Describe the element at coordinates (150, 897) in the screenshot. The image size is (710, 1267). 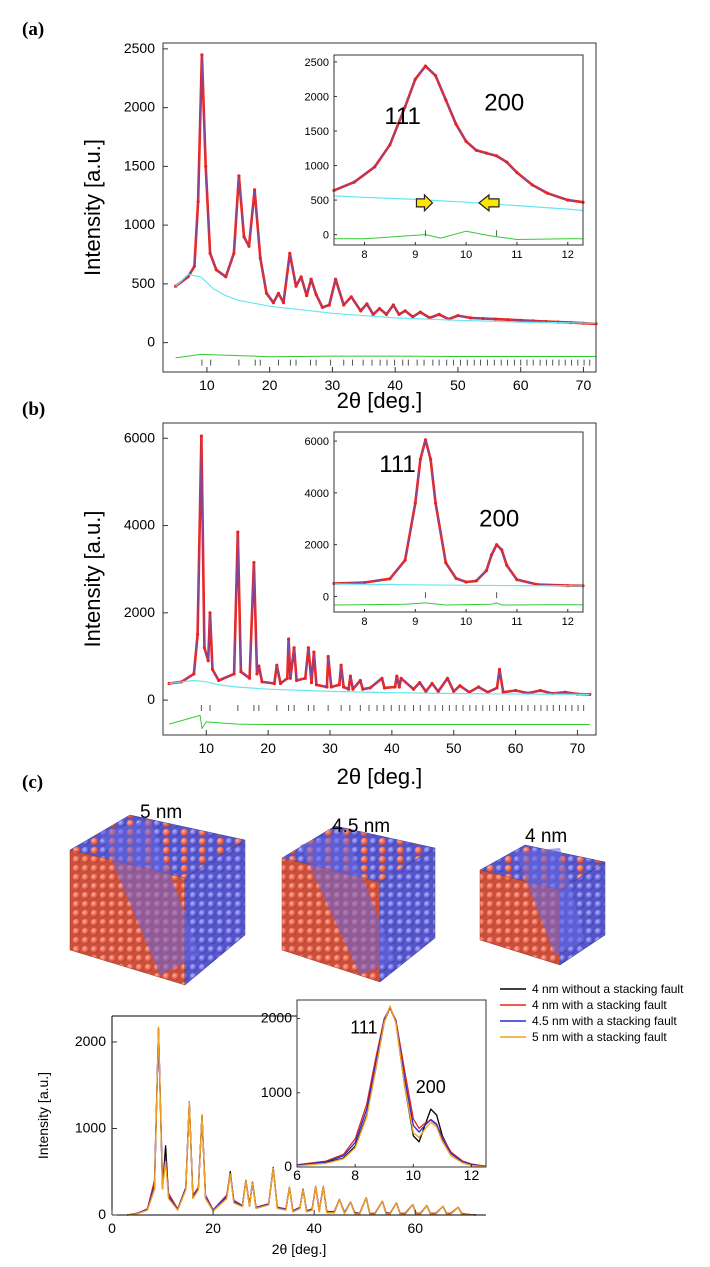
I see `cluster-5nm-fault-band` at that location.